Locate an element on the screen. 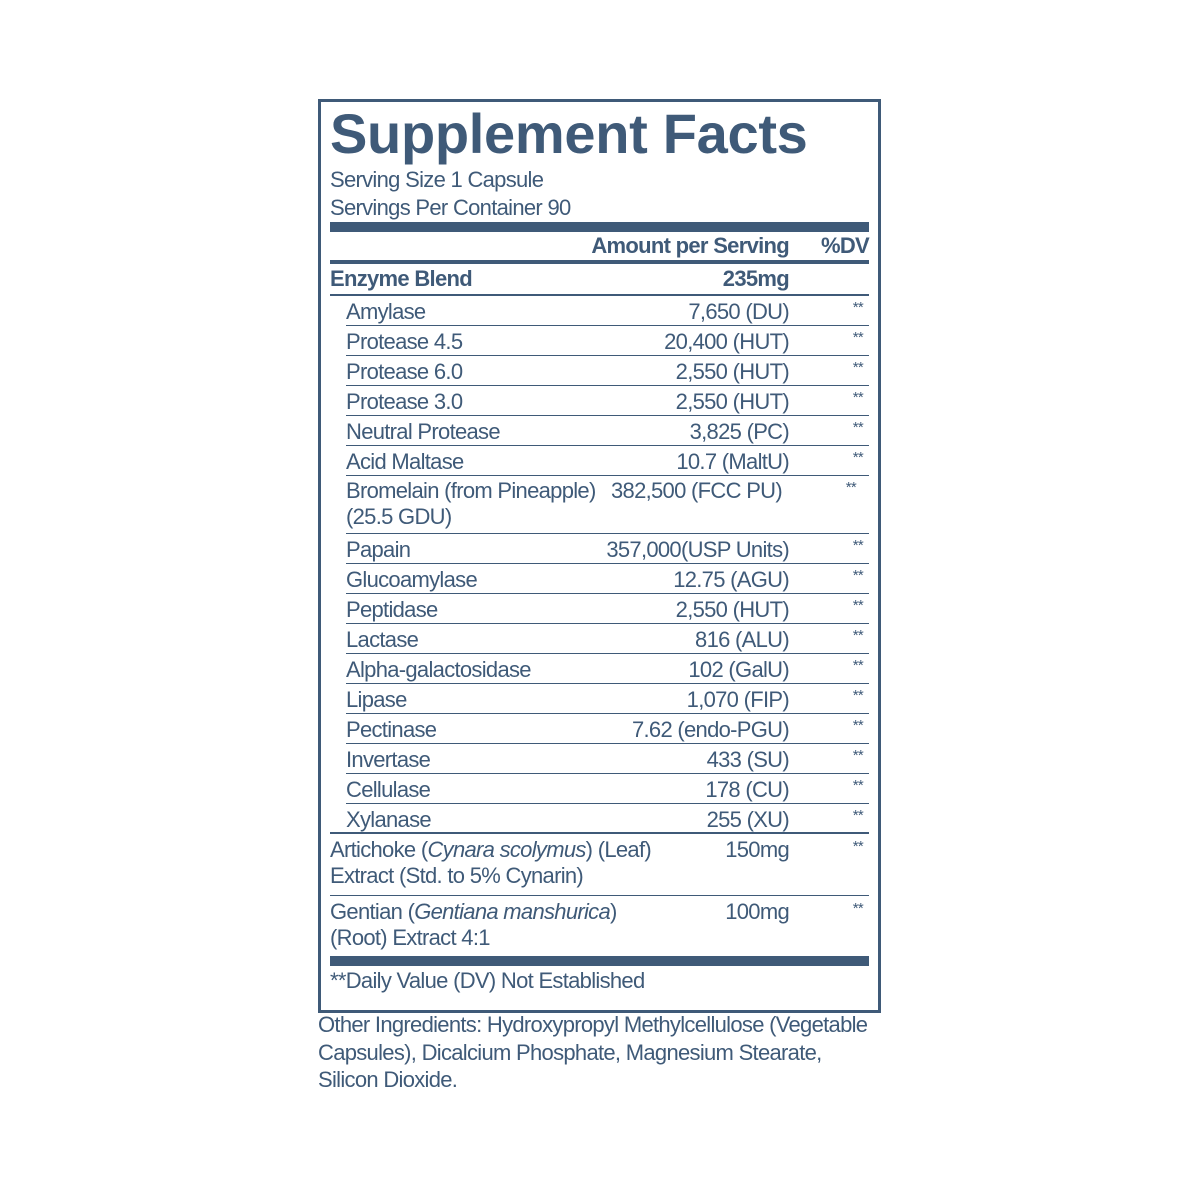 Image resolution: width=1200 pixels, height=1200 pixels. enzyme-amount: 816 (ALU) is located at coordinates (742, 639).